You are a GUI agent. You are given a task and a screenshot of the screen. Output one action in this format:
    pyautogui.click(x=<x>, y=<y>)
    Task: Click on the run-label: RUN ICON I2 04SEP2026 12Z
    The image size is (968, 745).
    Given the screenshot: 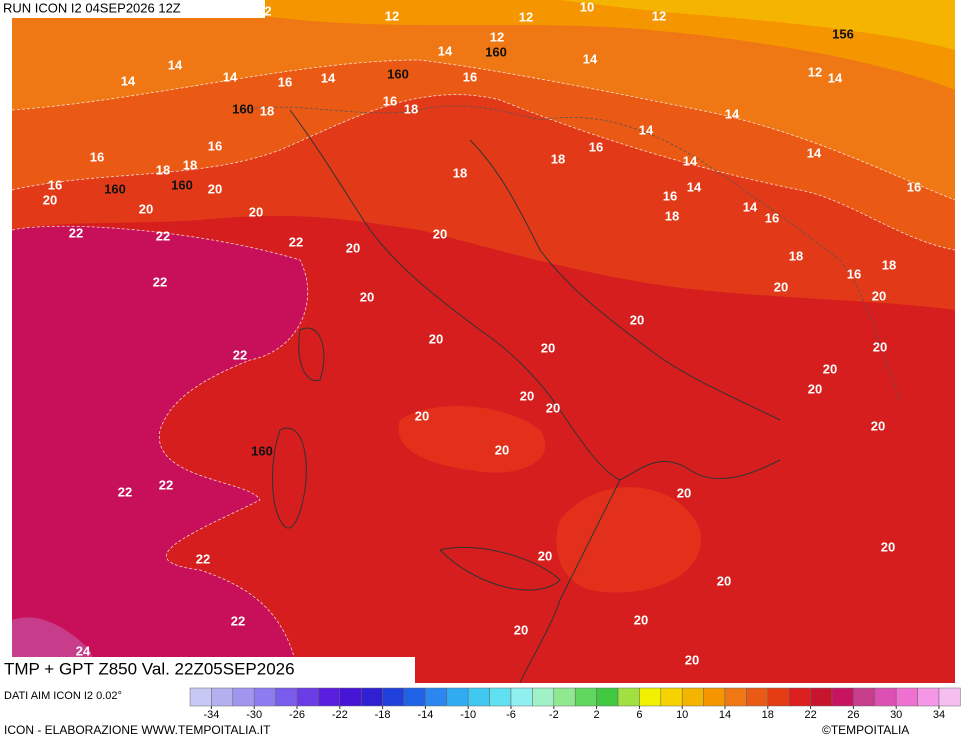 What is the action you would take?
    pyautogui.click(x=92, y=7)
    